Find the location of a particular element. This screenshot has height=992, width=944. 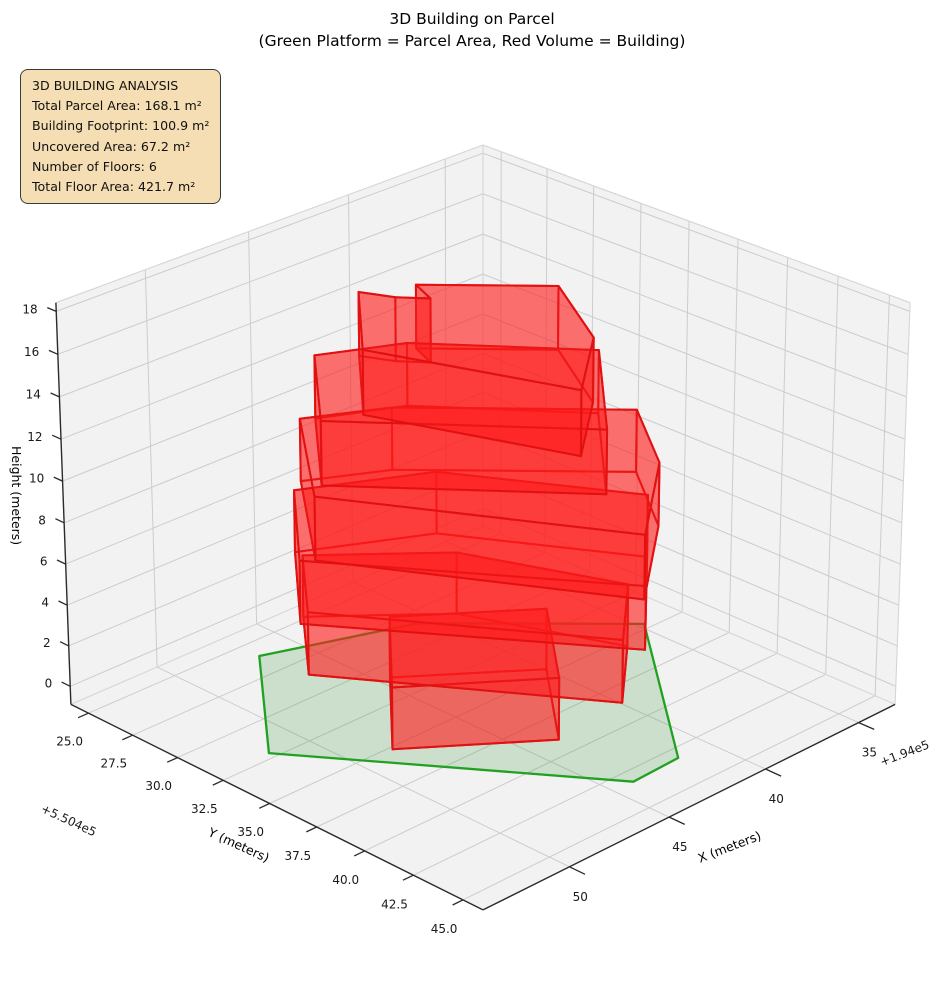

z-tick-label: 2 is located at coordinates (47, 643).